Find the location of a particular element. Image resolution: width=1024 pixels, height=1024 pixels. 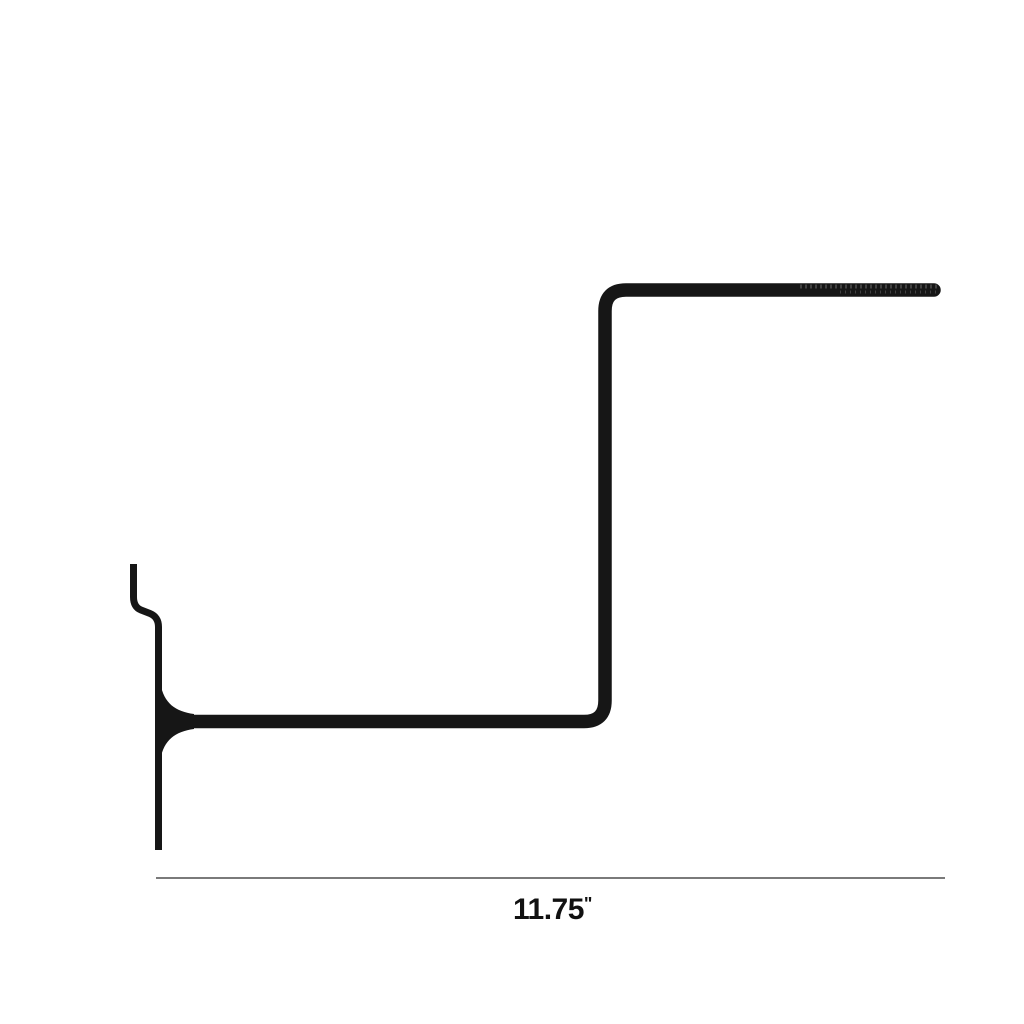

wall-mount-strip-path is located at coordinates (146, 707).